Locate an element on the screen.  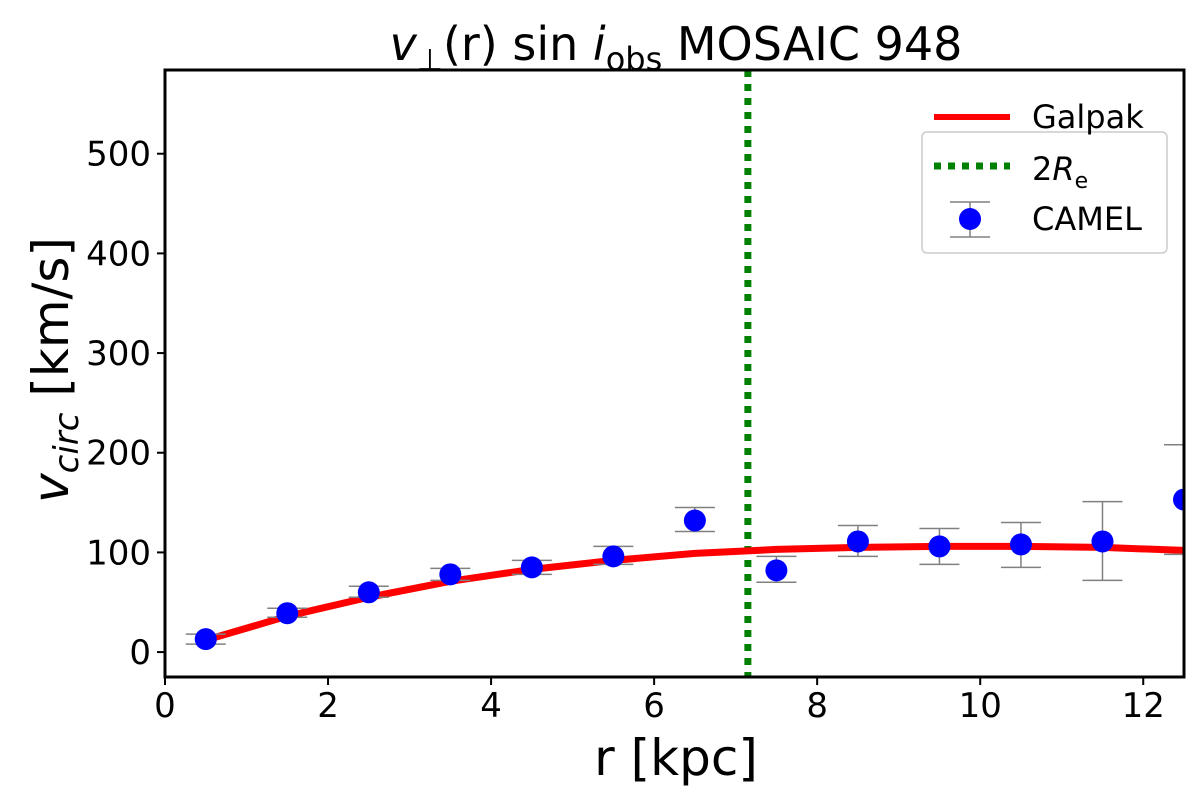
x-tick-label: 0 is located at coordinates (165, 706).